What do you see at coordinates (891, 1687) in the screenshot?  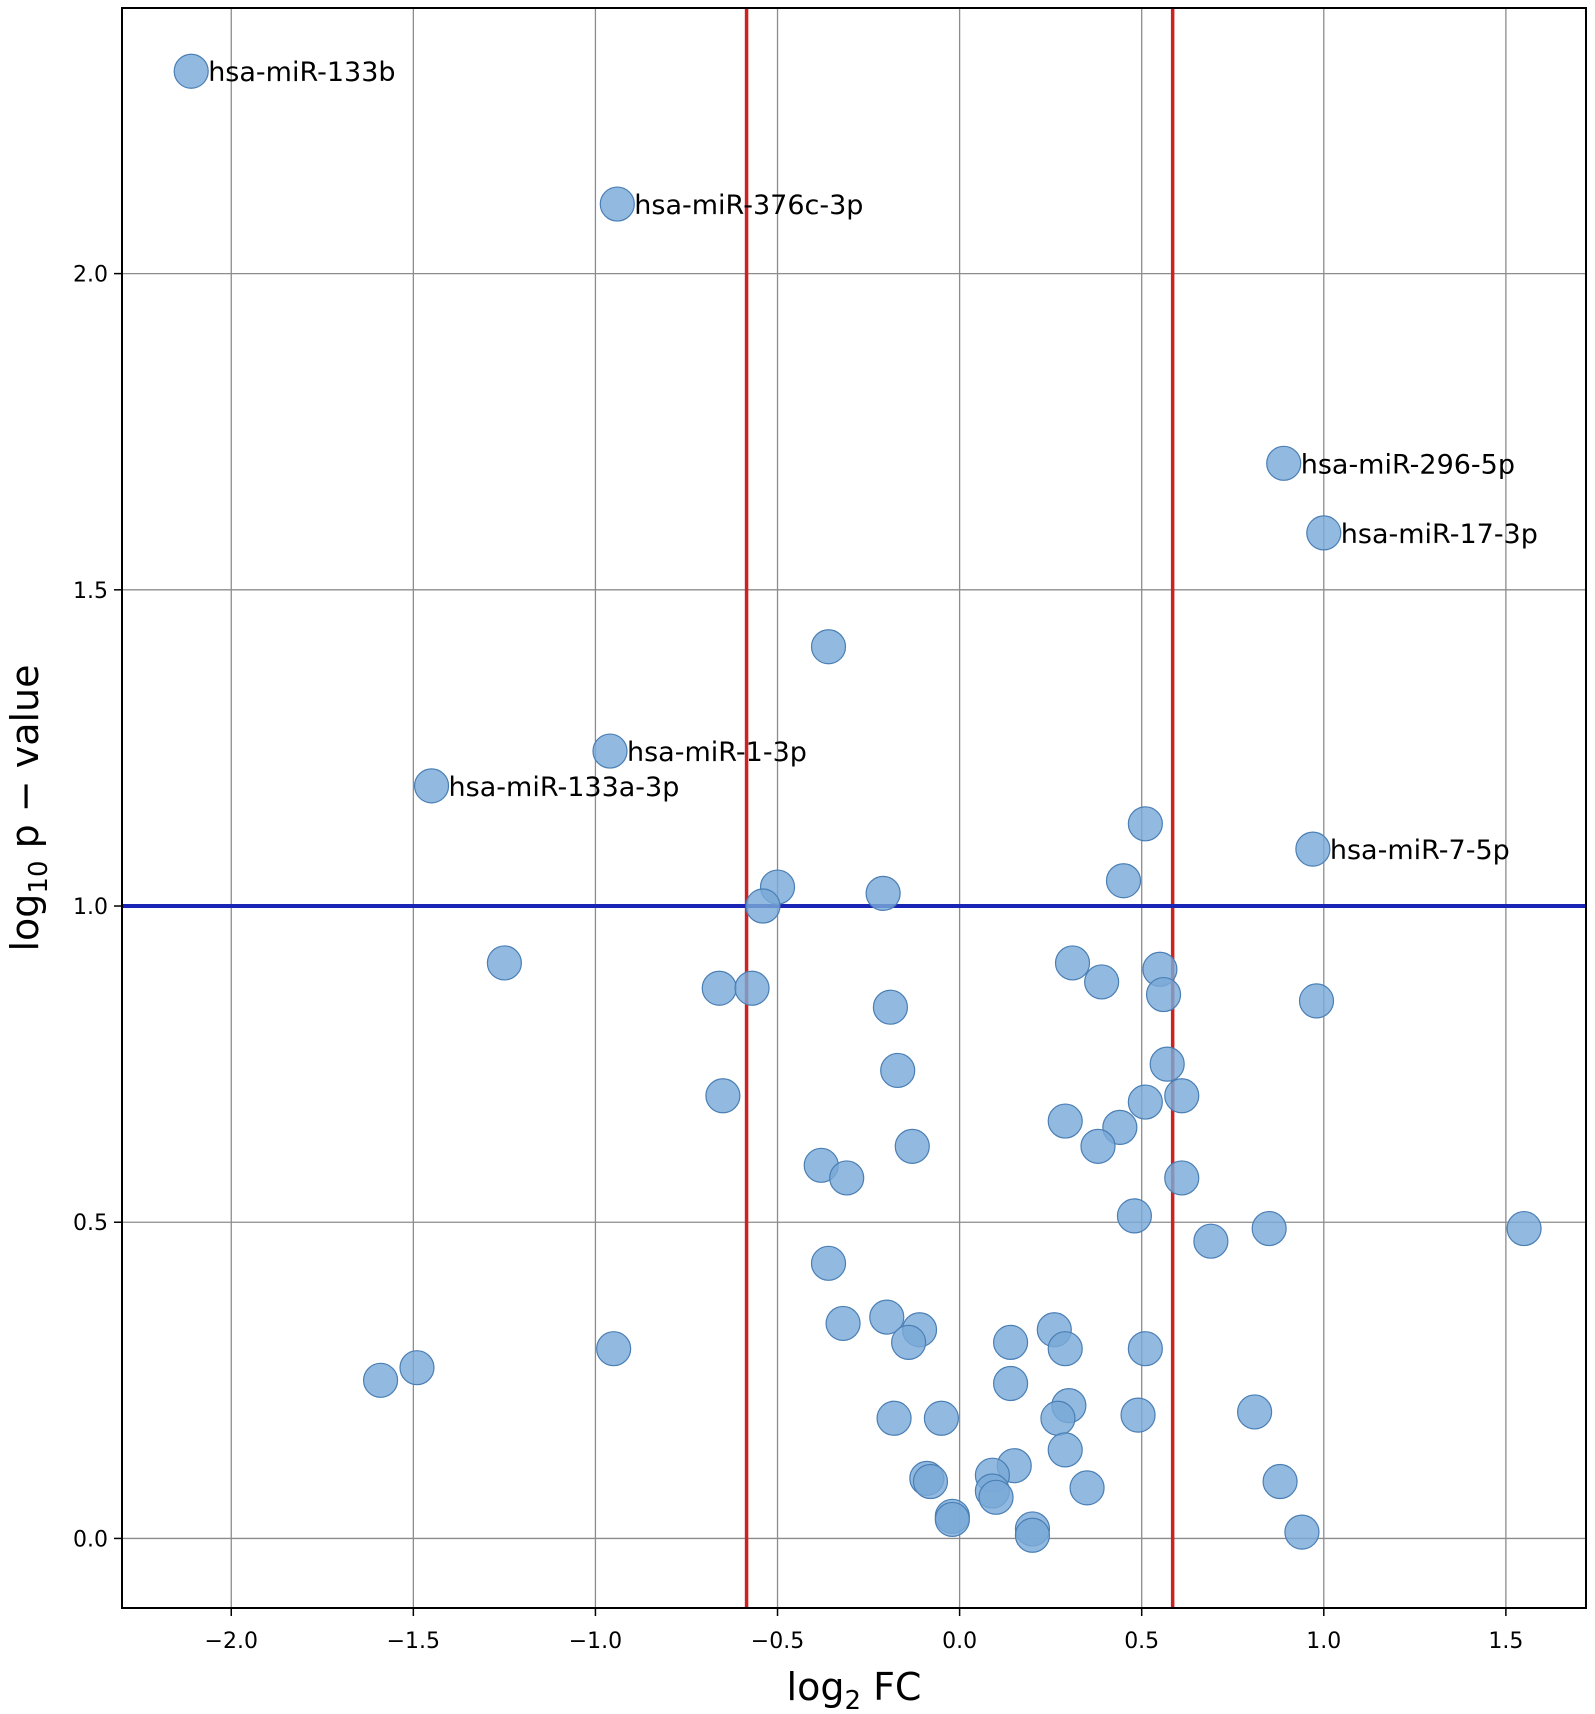 I see `x-axis-title-suffix: FC` at bounding box center [891, 1687].